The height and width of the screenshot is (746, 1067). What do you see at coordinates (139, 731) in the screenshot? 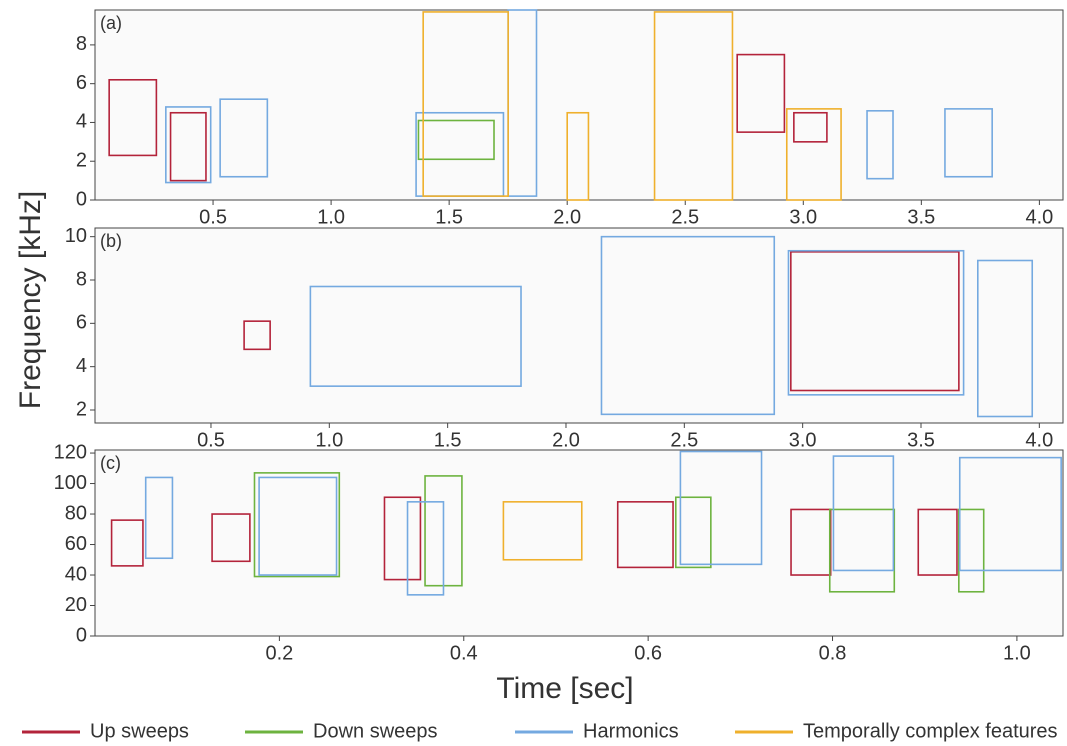
I see `legend-label: Up sweeps` at bounding box center [139, 731].